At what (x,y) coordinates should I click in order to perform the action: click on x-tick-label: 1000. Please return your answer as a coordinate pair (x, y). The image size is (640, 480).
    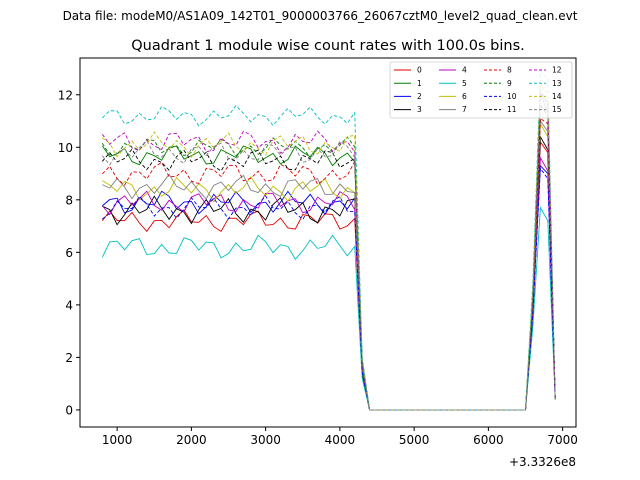
    Looking at the image, I should click on (117, 440).